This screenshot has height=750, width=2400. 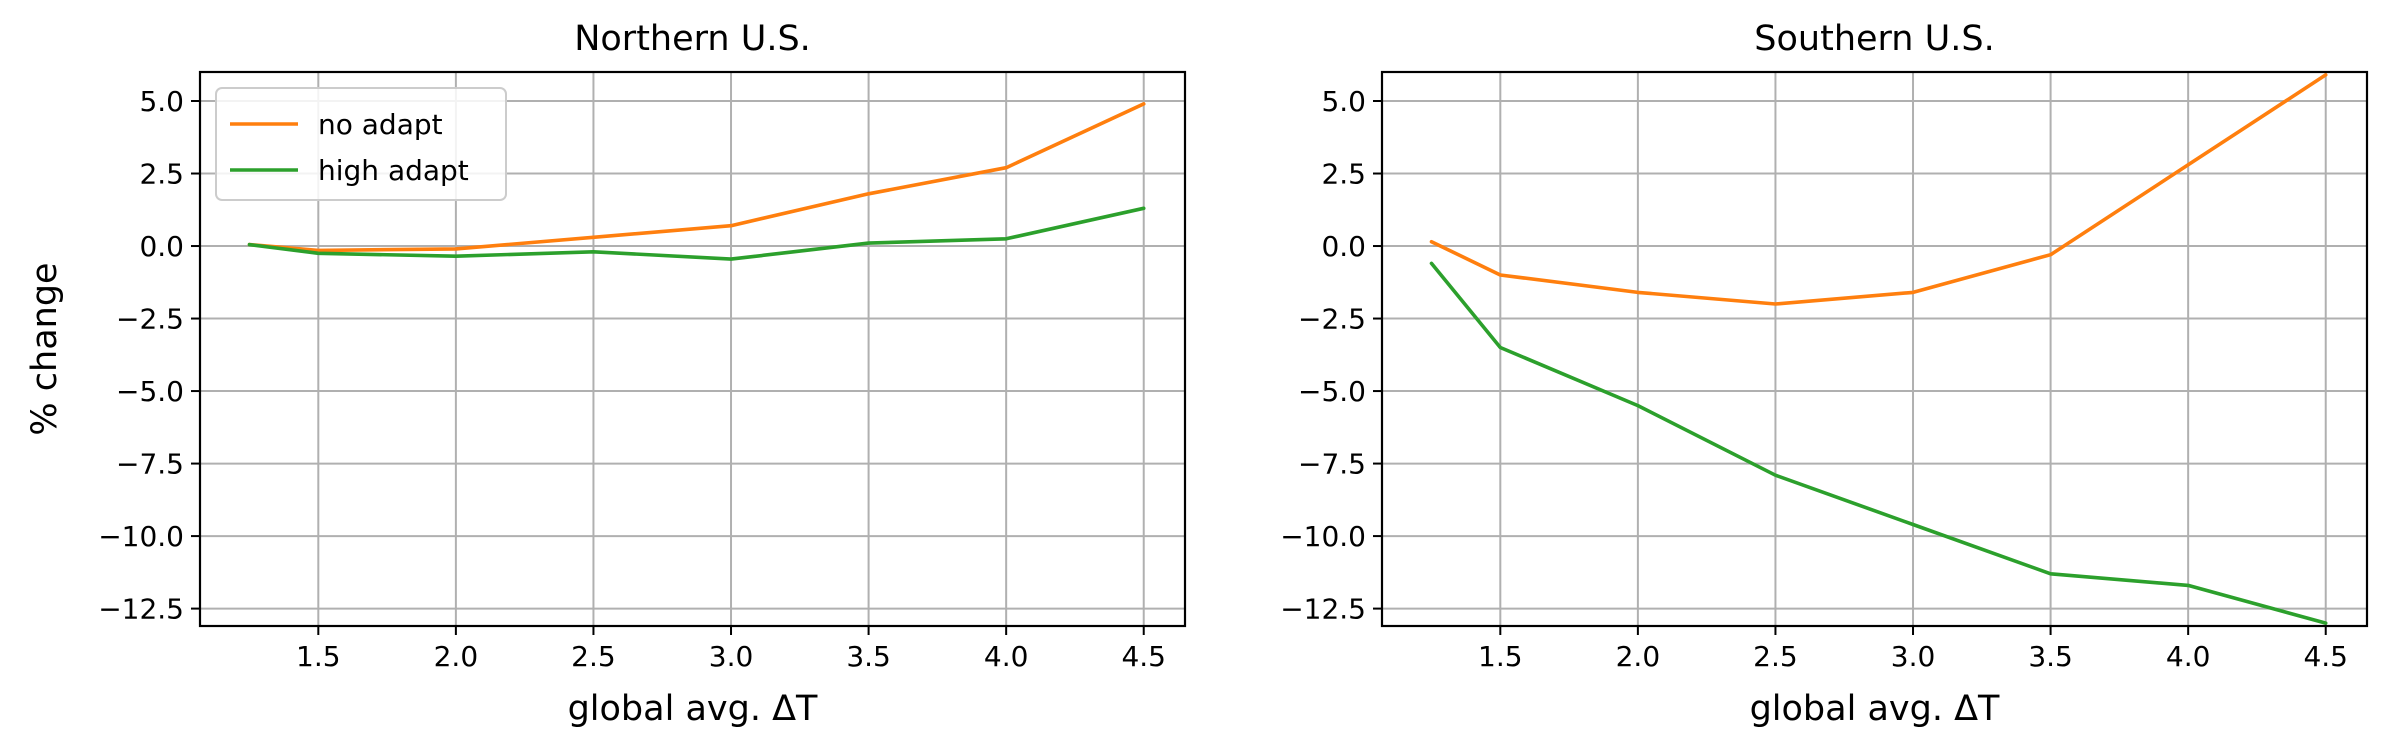 I want to click on legend-label-high-adapt: high adapt, so click(x=393, y=170).